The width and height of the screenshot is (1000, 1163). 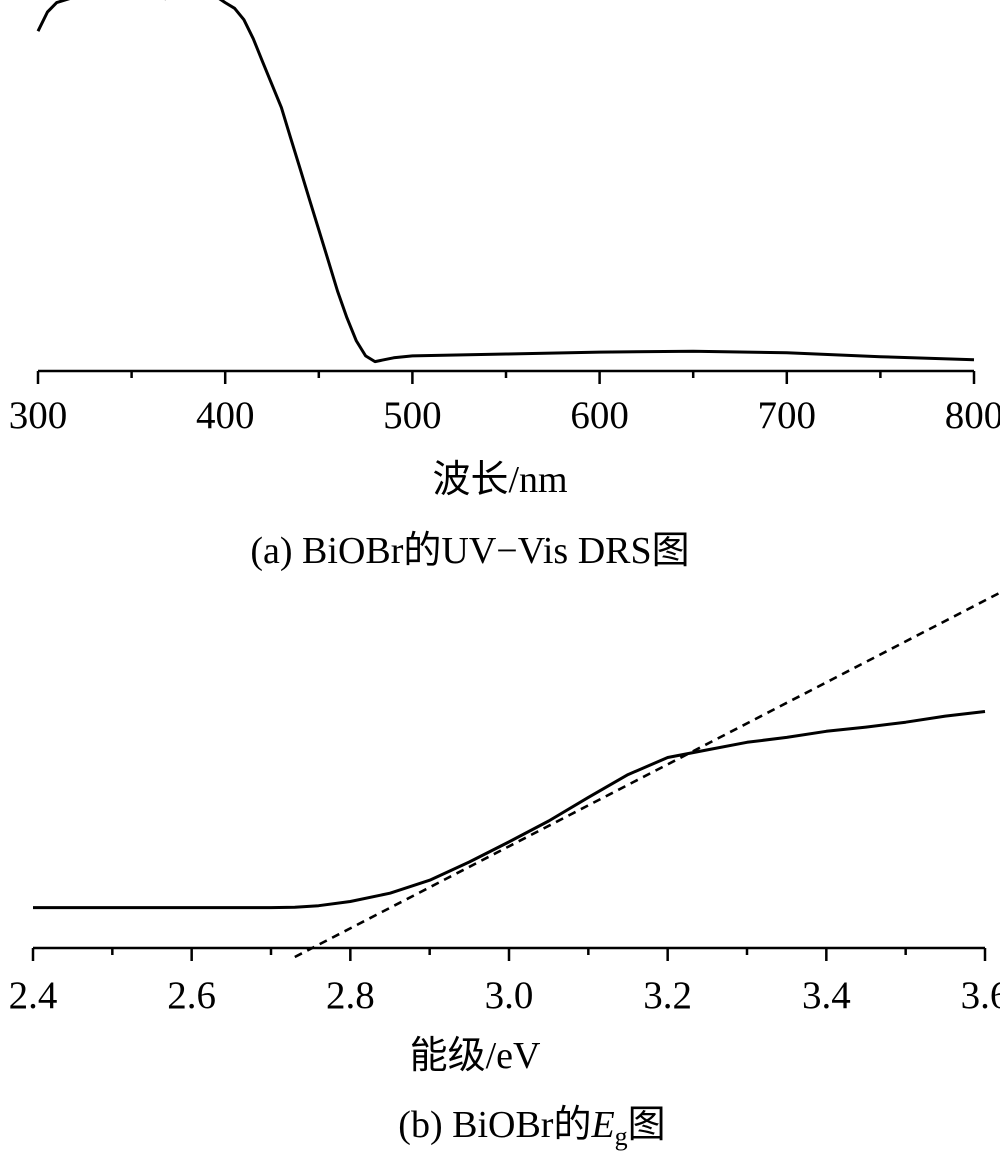 What do you see at coordinates (475, 1056) in the screenshot?
I see `panel-b-x-axis-title: 能级/eV` at bounding box center [475, 1056].